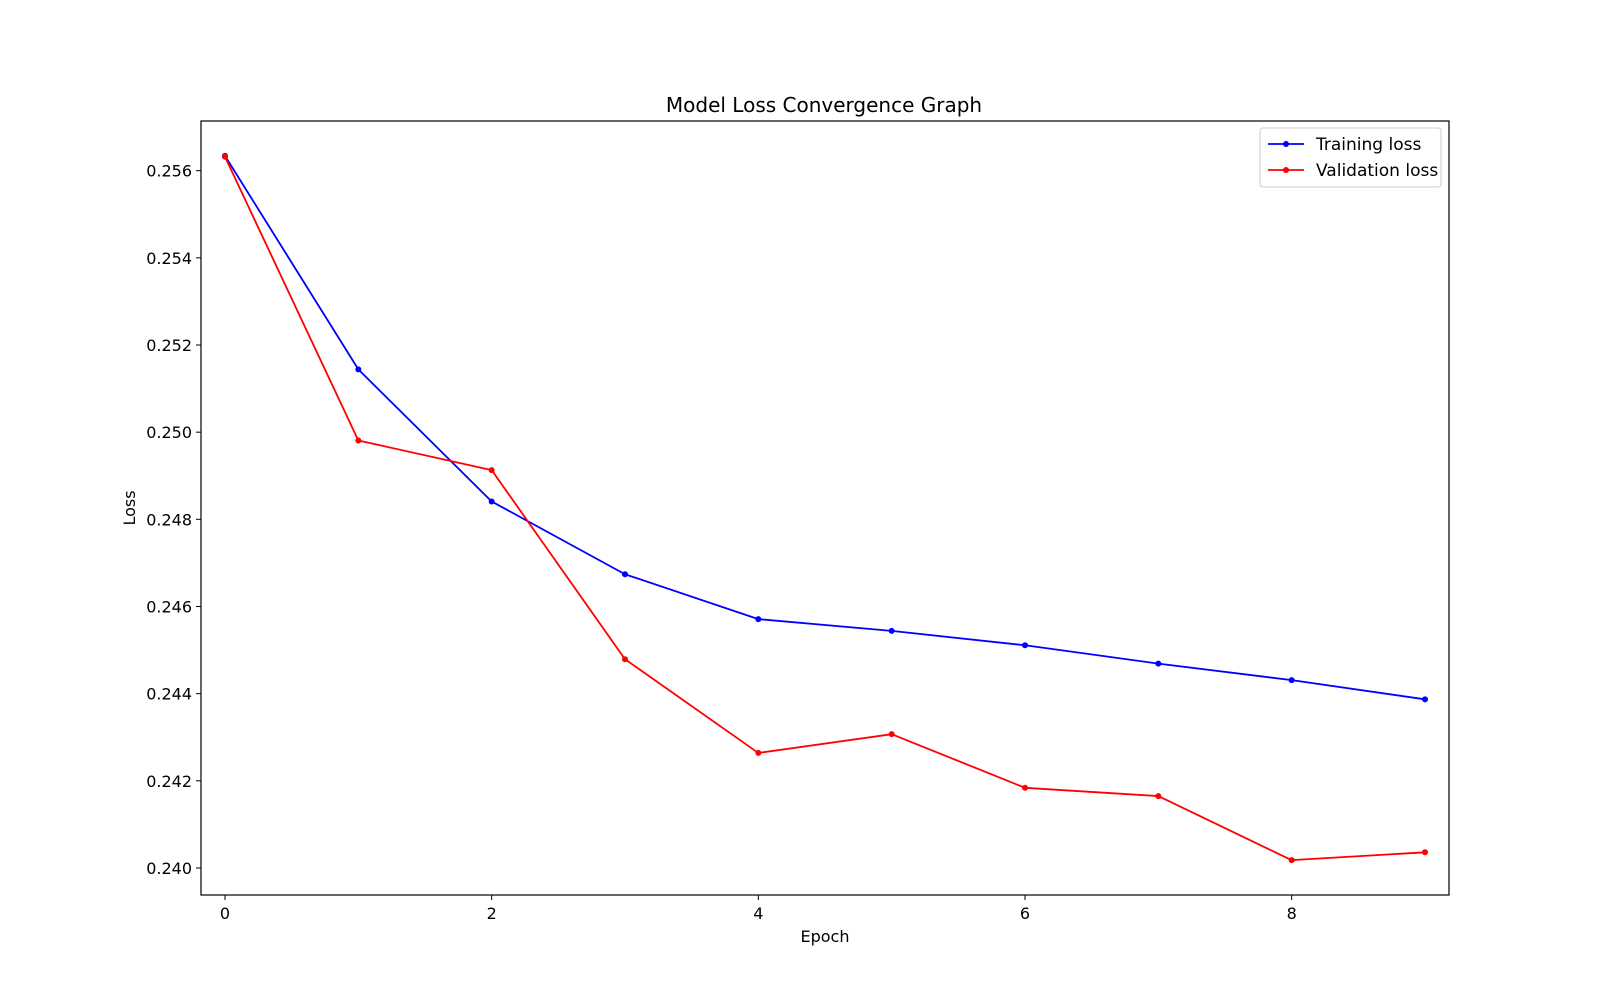 Image resolution: width=1600 pixels, height=1004 pixels. I want to click on y-tick-label: 0.256, so click(169, 171).